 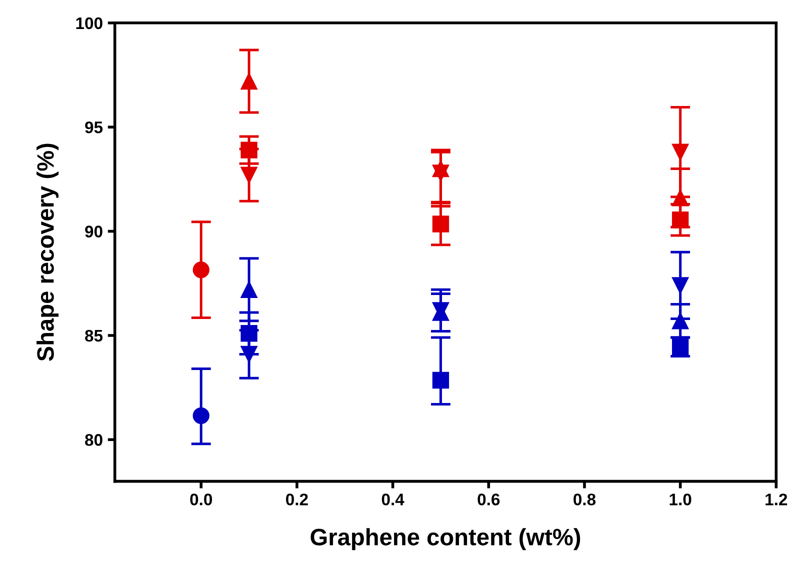 I want to click on x-tick-label: 0.0, so click(x=201, y=500).